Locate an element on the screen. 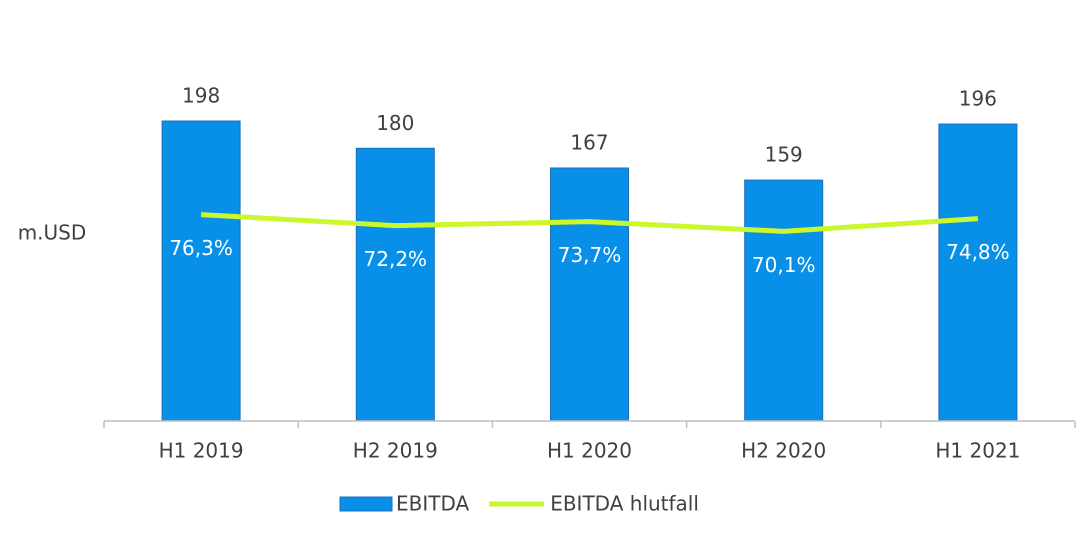 Image resolution: width=1091 pixels, height=535 pixels. line is located at coordinates (589, 223).